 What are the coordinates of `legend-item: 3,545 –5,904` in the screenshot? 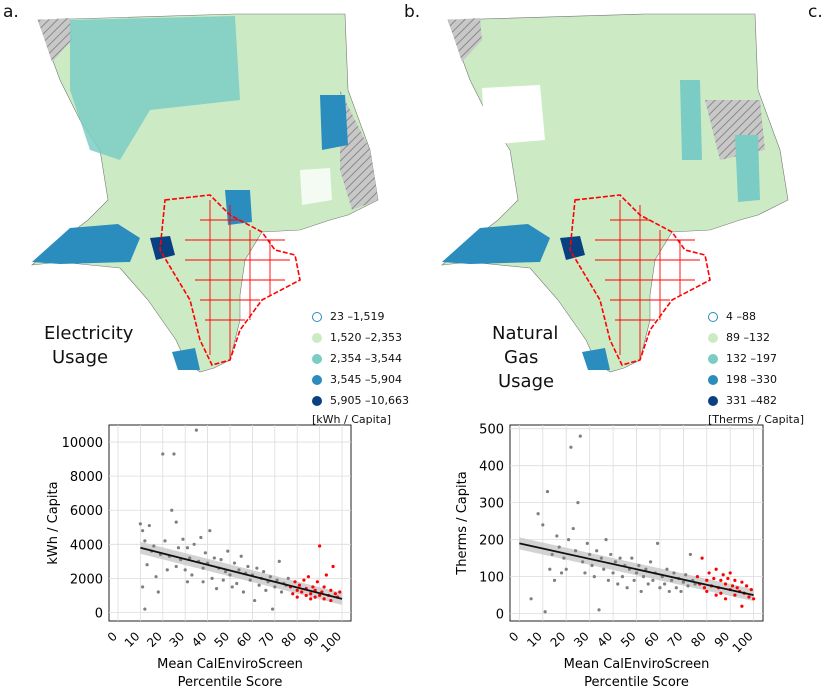 It's located at (360, 379).